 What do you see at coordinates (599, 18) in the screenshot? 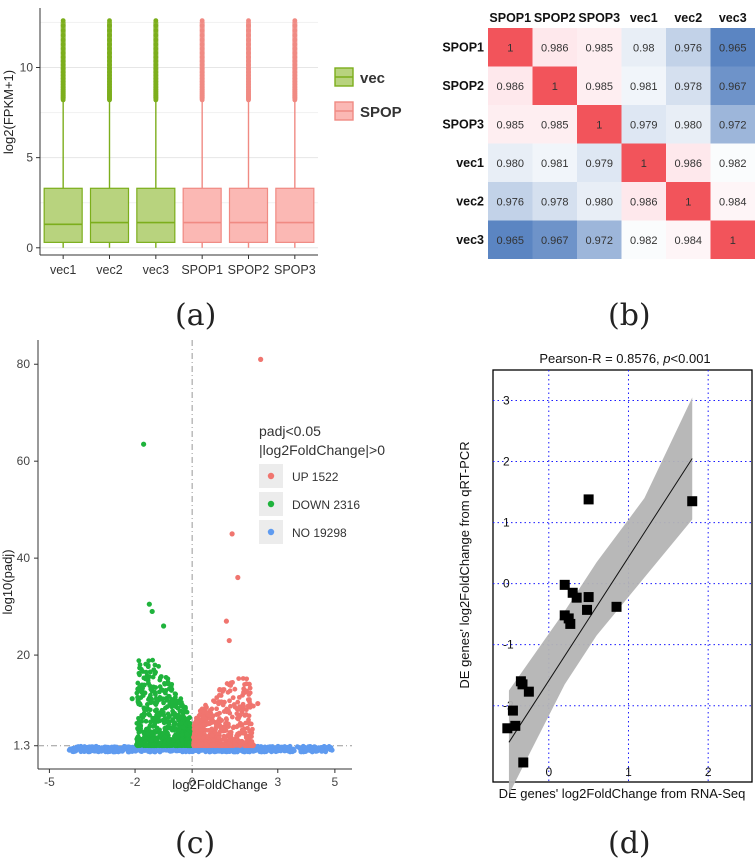
I see `heatmap-col-label: SPOP3` at bounding box center [599, 18].